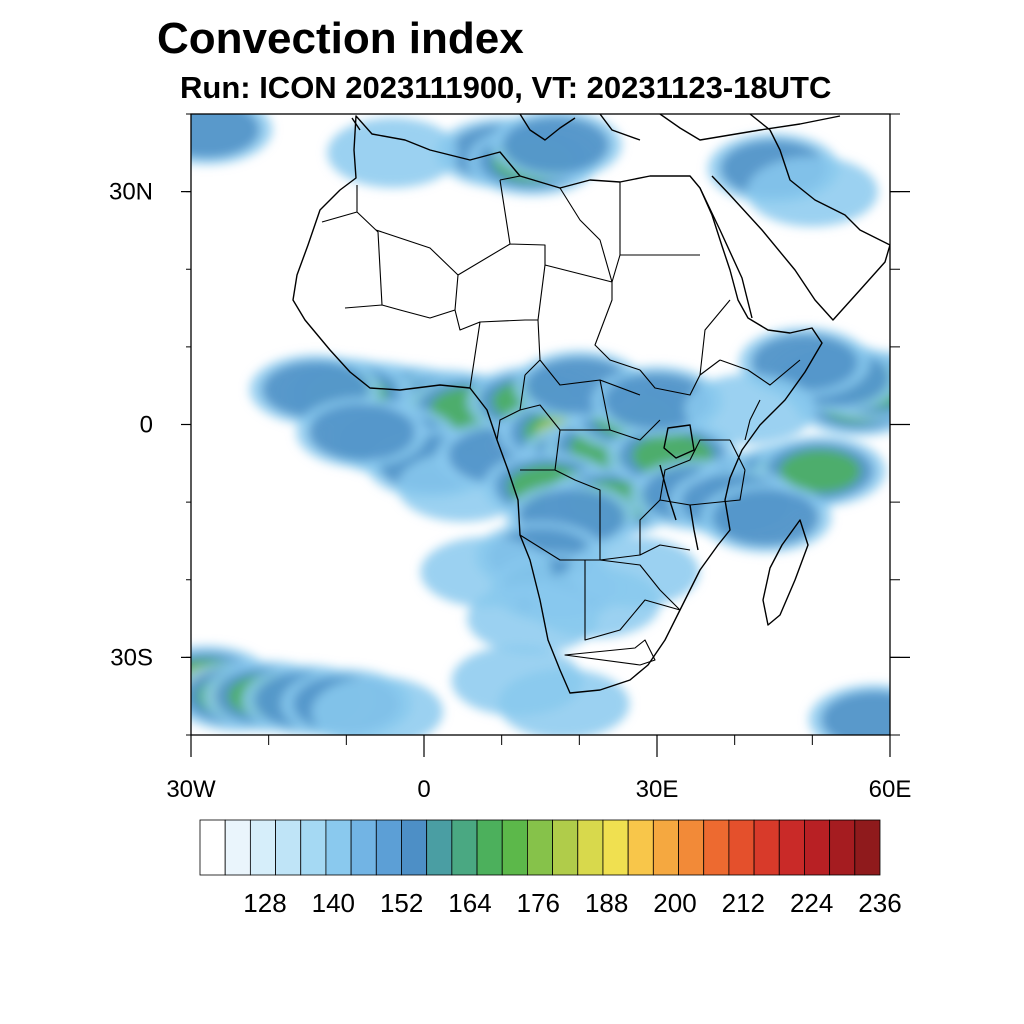 This screenshot has width=1024, height=1024. What do you see at coordinates (890, 789) in the screenshot?
I see `lon-tick-label: 60E` at bounding box center [890, 789].